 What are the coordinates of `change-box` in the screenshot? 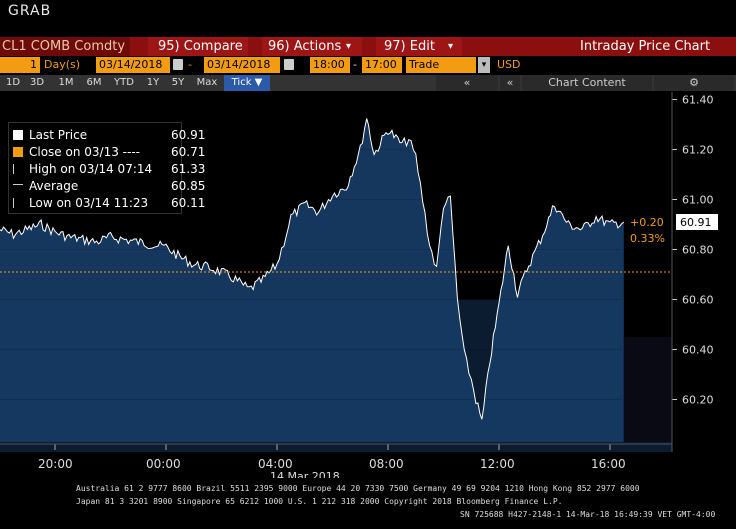 It's located at (646, 232).